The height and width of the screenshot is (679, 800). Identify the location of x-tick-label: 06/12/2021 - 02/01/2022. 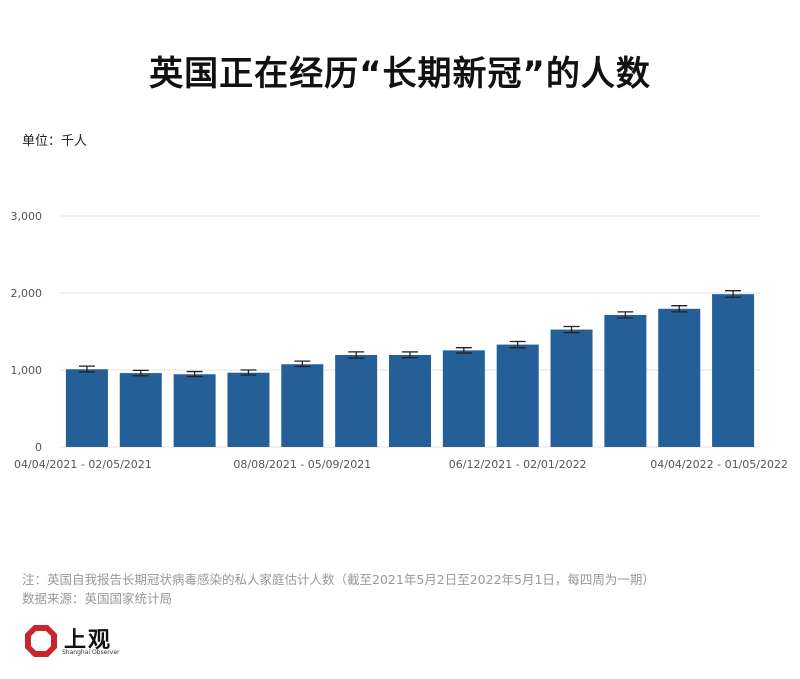
(518, 464).